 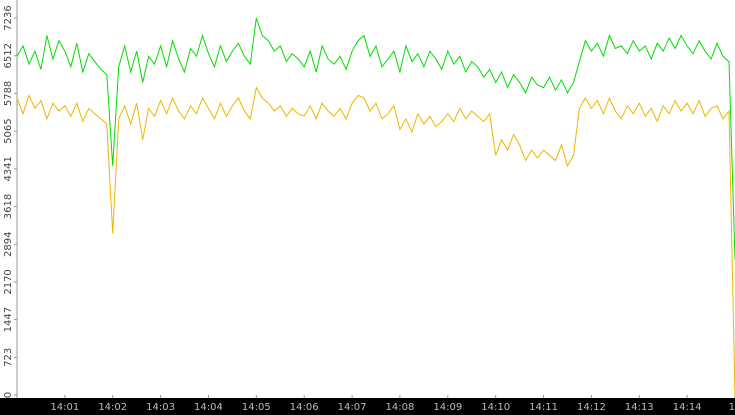 I want to click on y-tick-label: 7236, so click(x=8, y=17).